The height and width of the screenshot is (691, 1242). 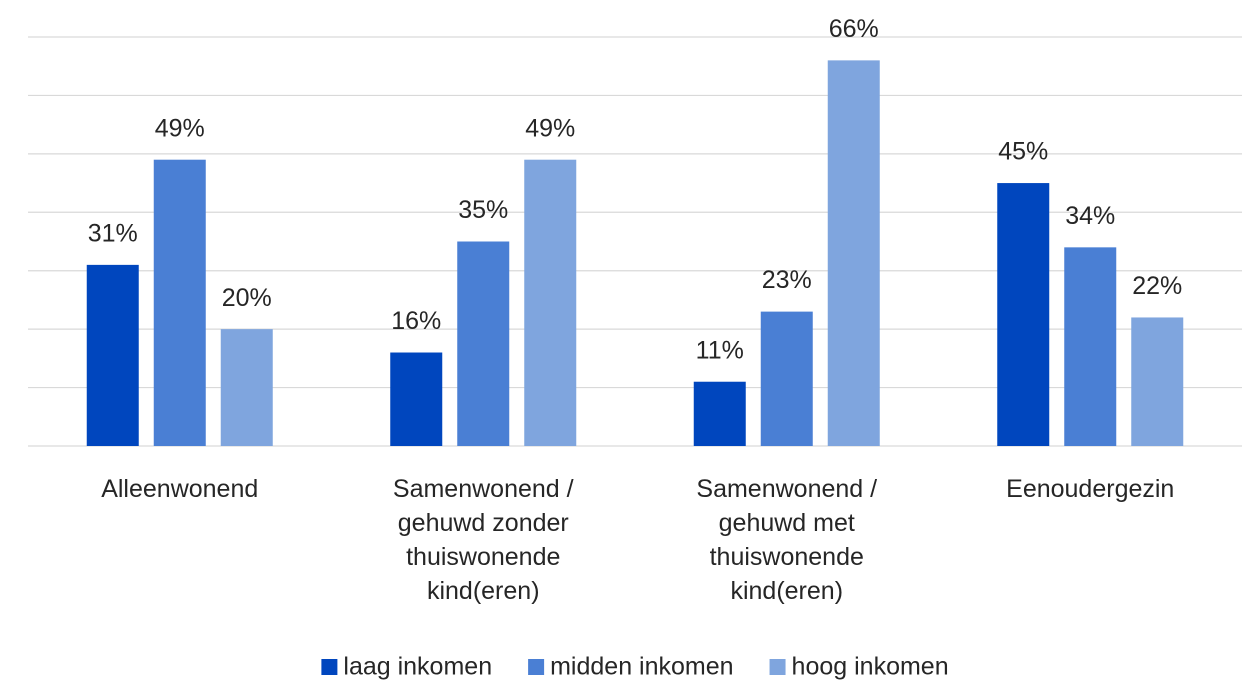 What do you see at coordinates (870, 667) in the screenshot?
I see `legend-label: hoog inkomen` at bounding box center [870, 667].